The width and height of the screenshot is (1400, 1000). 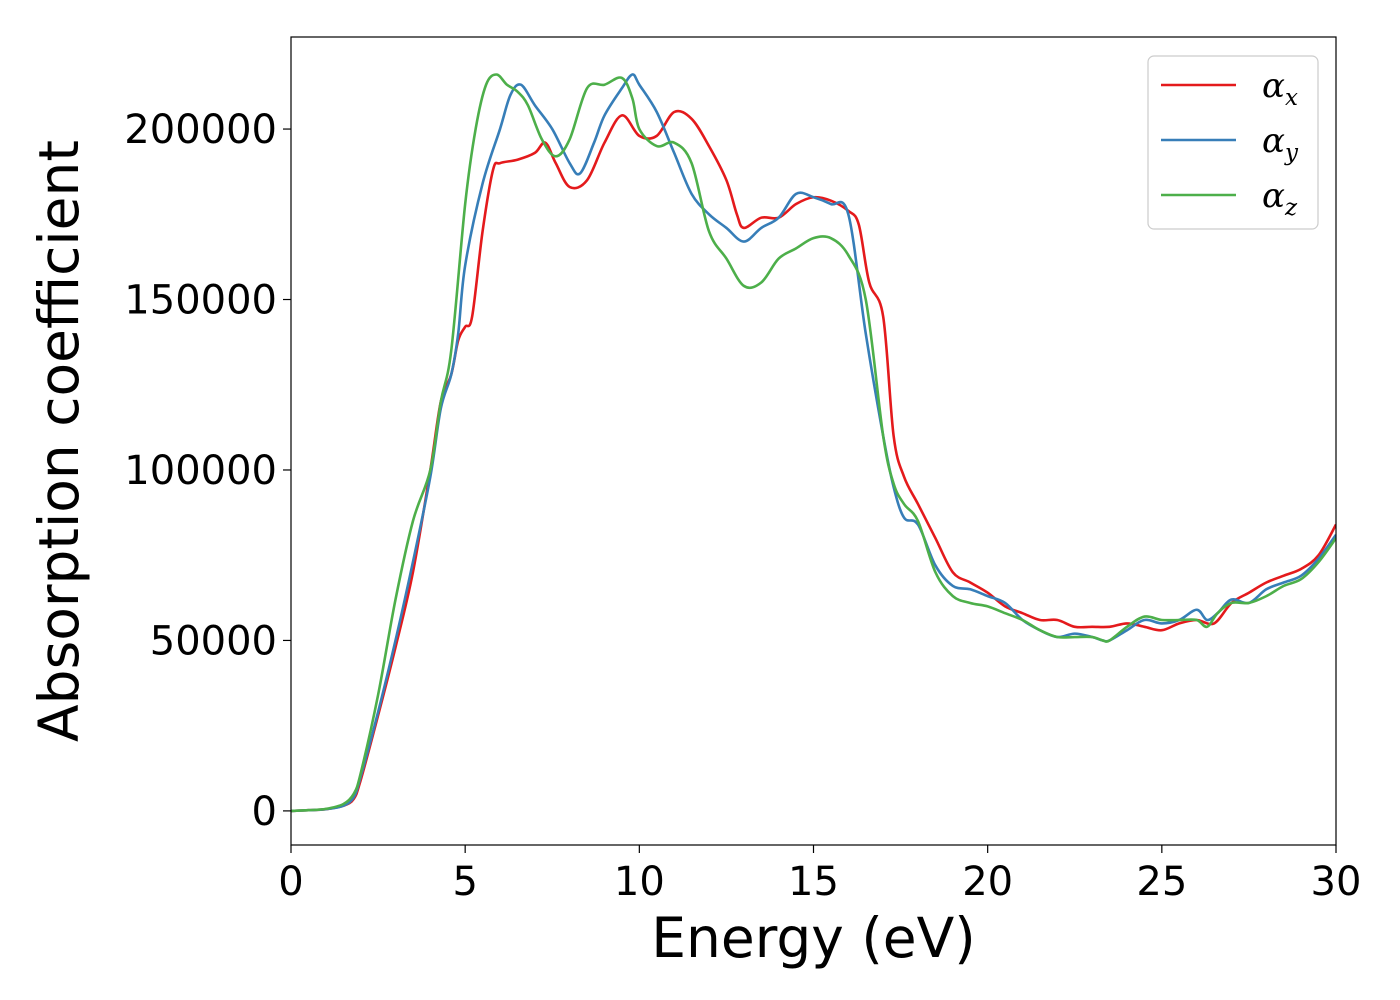 What do you see at coordinates (200, 130) in the screenshot?
I see `y-tick-label: 200000` at bounding box center [200, 130].